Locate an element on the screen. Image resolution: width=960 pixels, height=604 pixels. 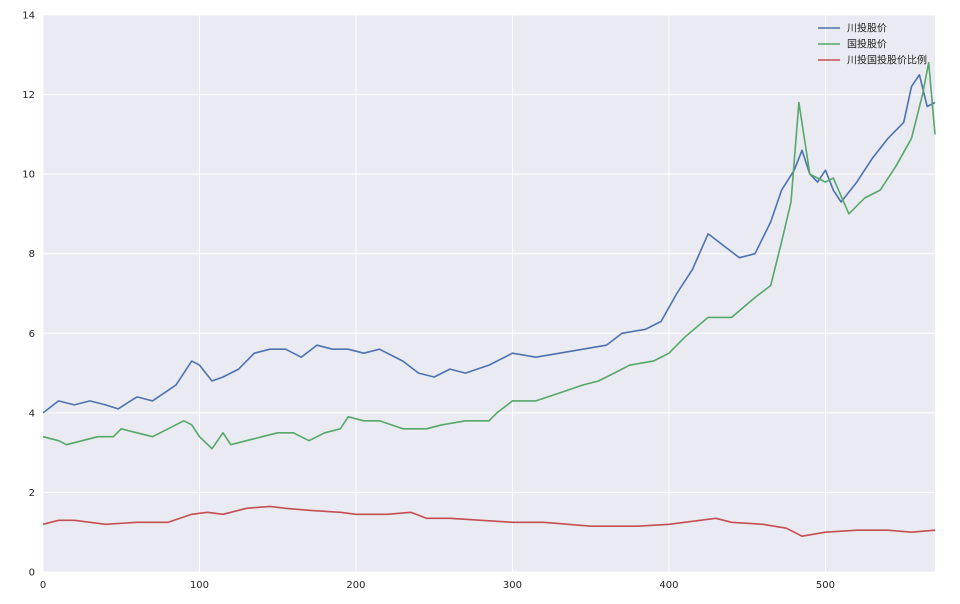
legend-label: 川投国投股价比例 is located at coordinates (887, 60).